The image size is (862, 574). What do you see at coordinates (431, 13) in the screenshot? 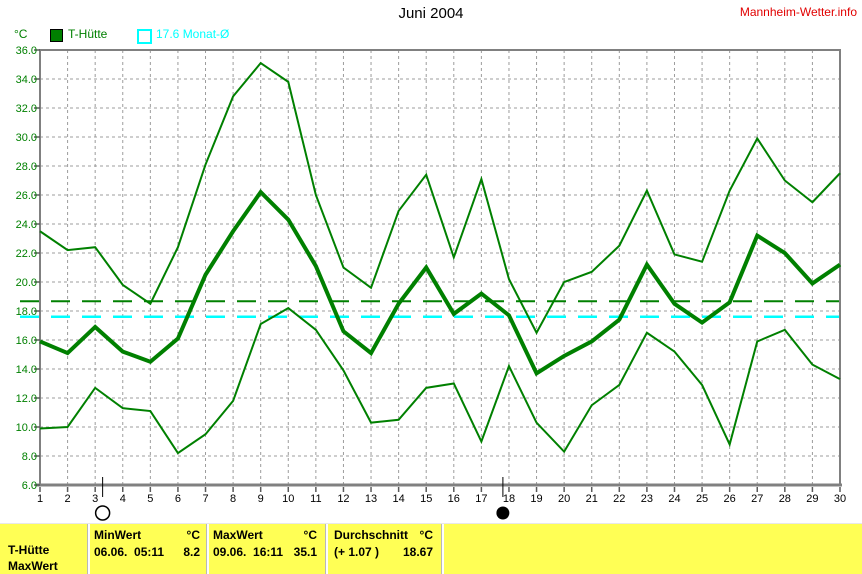
I see `page-title: Juni 2004` at bounding box center [431, 13].